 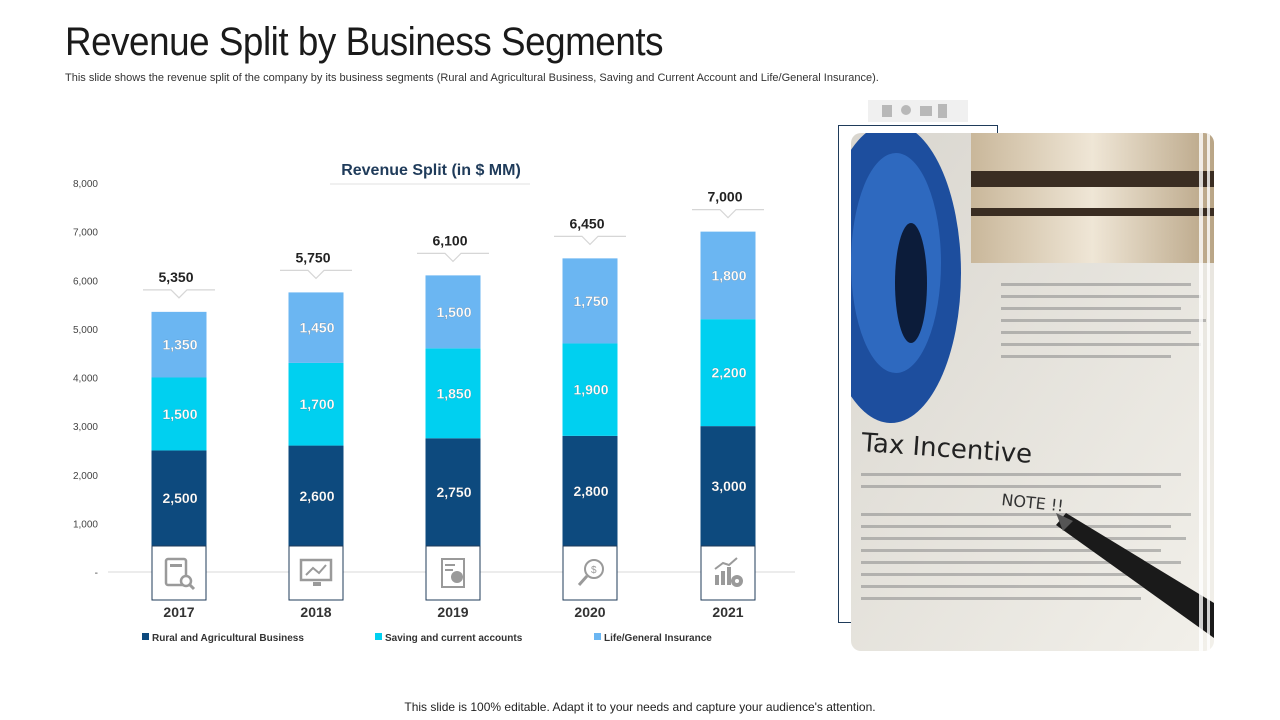 I want to click on bar-value-label: 1,800, so click(x=728, y=275).